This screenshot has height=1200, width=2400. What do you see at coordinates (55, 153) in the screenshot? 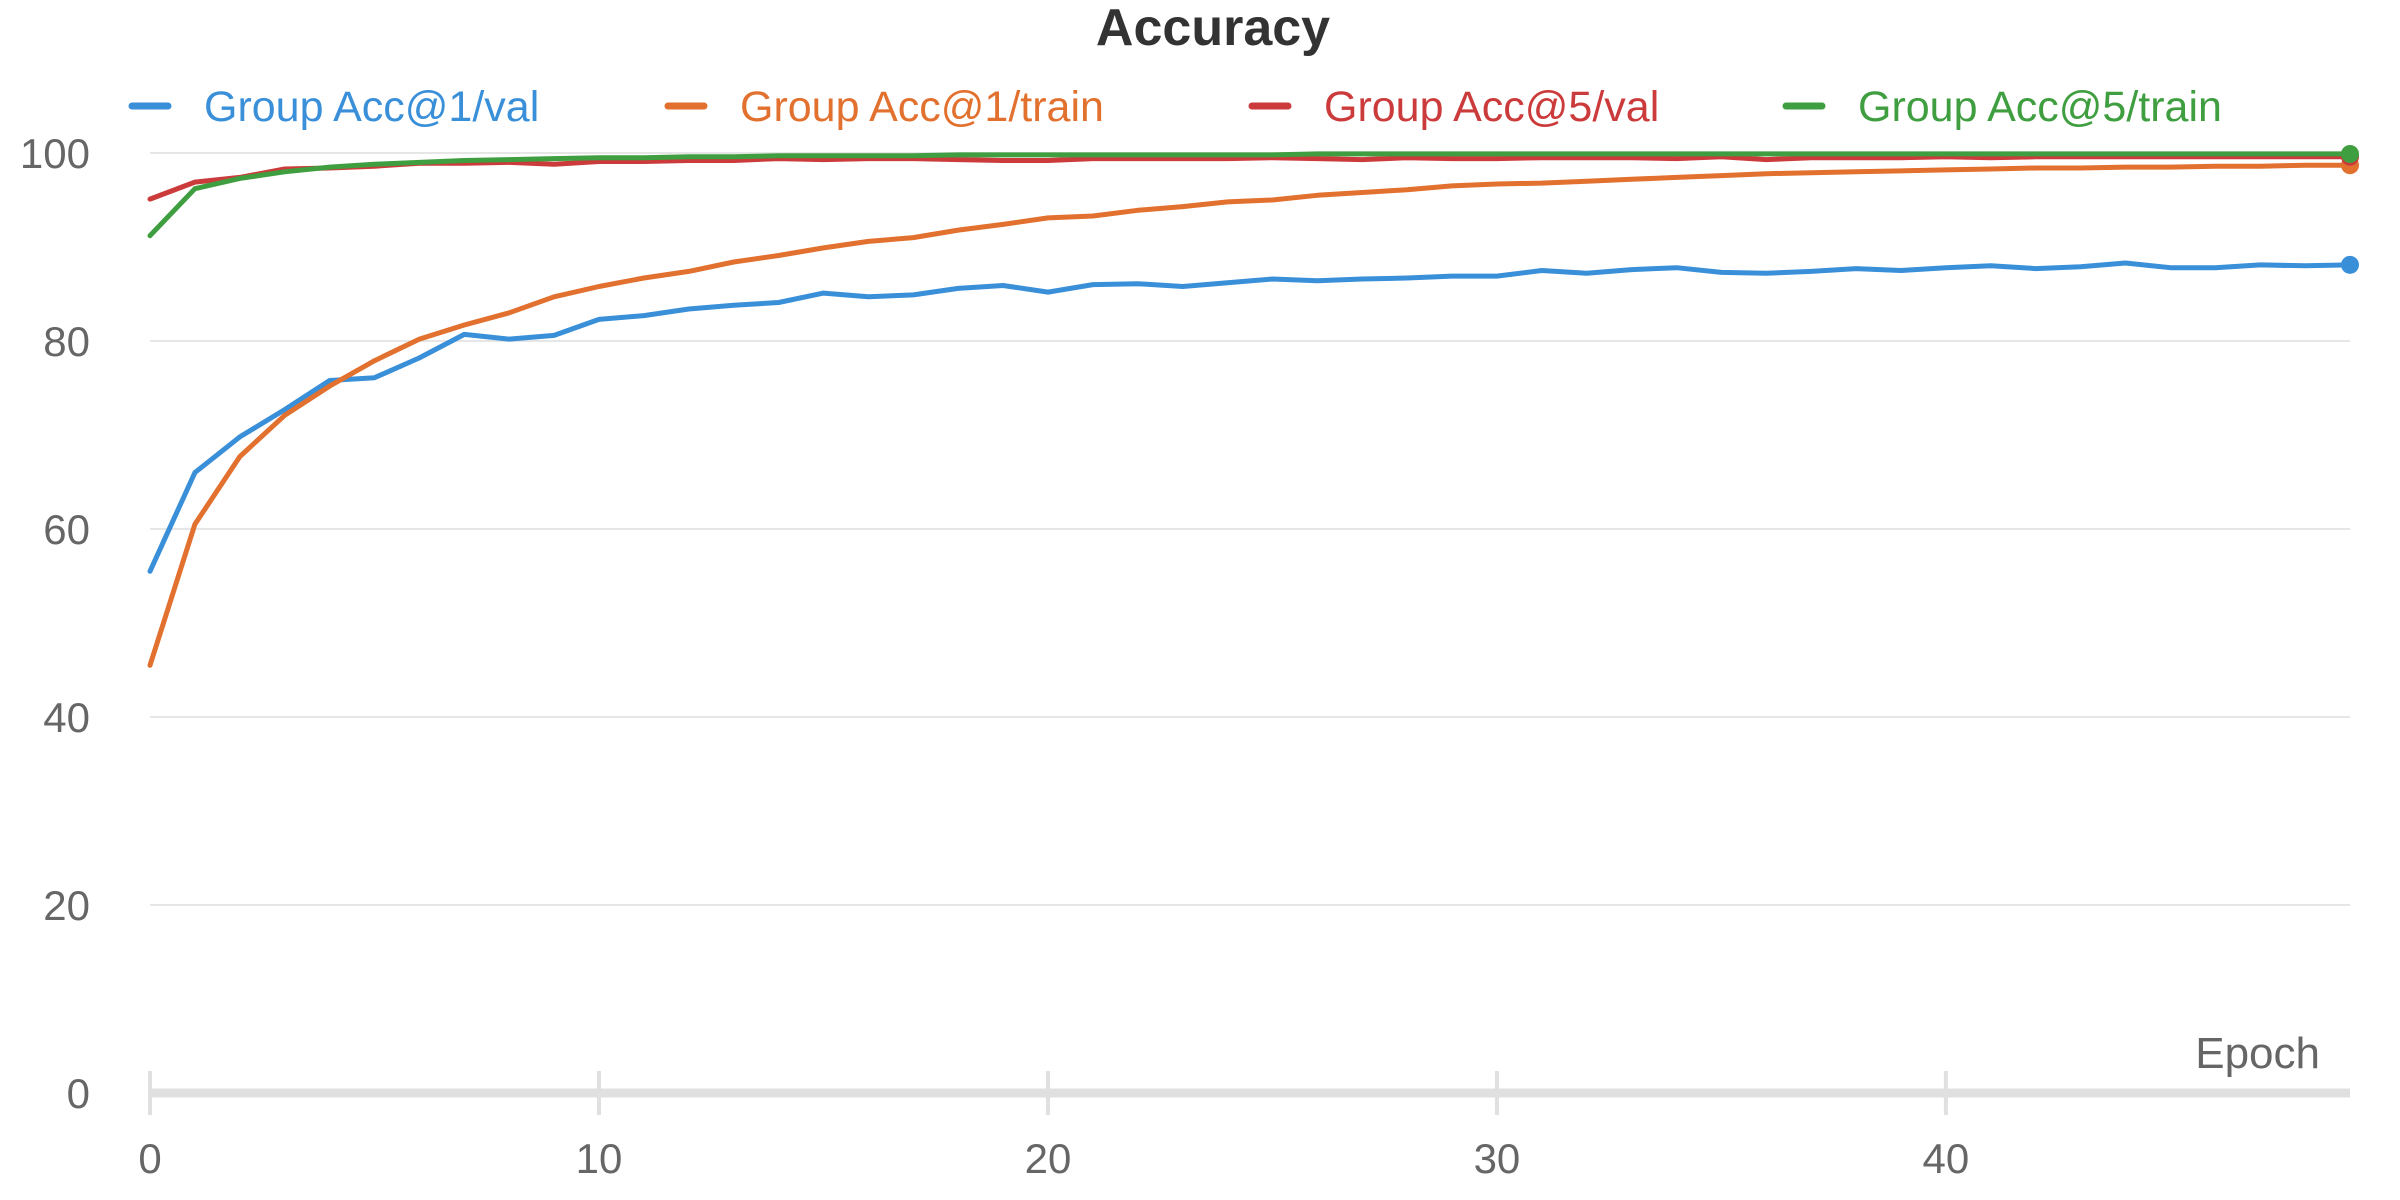
I see `y-tick-label: 100` at bounding box center [55, 153].